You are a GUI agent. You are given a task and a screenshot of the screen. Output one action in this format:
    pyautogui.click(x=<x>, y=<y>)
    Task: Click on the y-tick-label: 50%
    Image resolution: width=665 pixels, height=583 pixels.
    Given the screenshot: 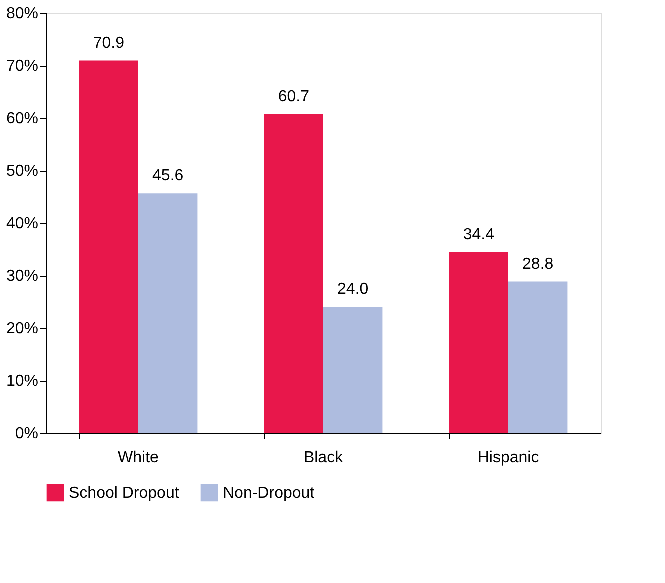 What is the action you would take?
    pyautogui.click(x=22, y=171)
    